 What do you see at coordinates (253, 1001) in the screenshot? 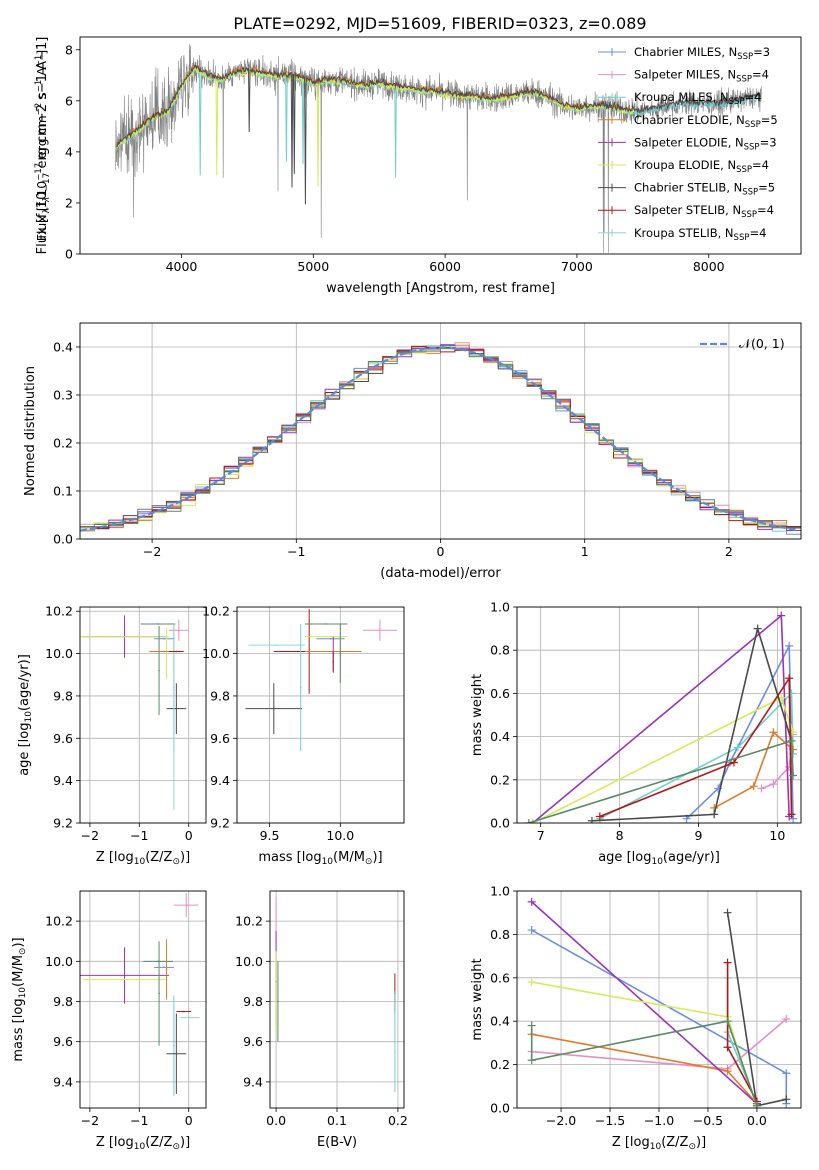
I see `y-tick-label: 9.8` at bounding box center [253, 1001].